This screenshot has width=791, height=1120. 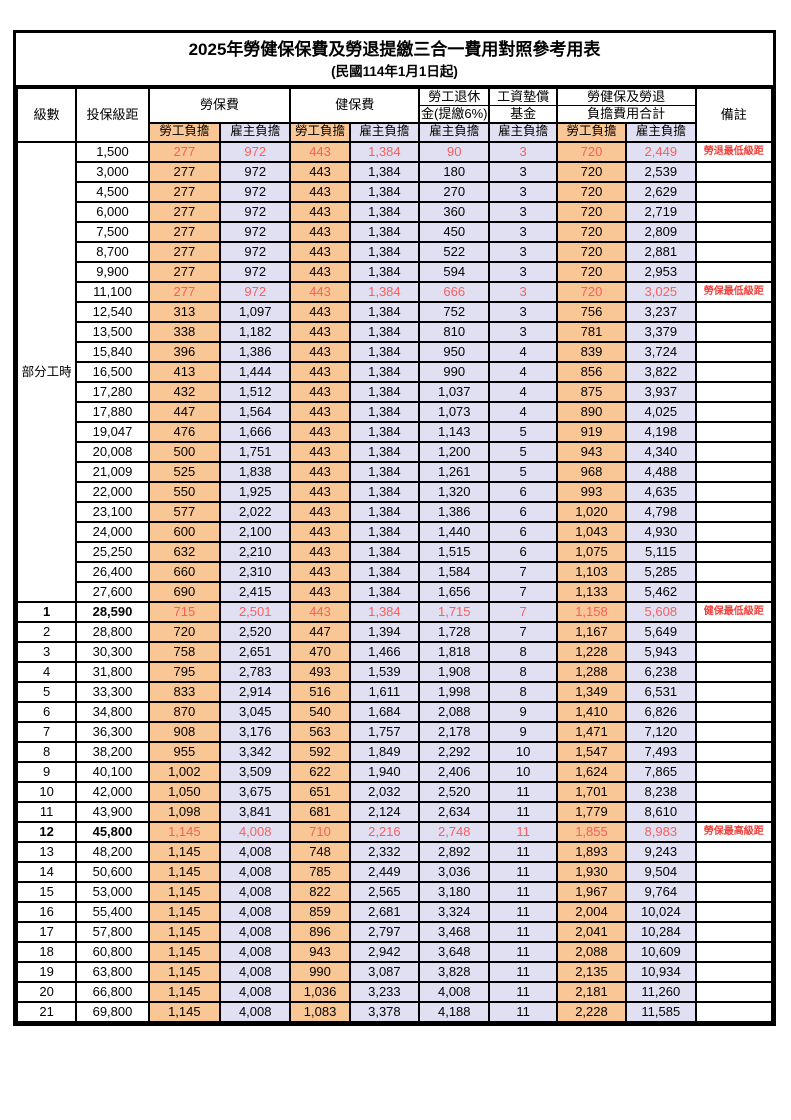 What do you see at coordinates (661, 851) in the screenshot?
I see `value-cell: 9,243` at bounding box center [661, 851].